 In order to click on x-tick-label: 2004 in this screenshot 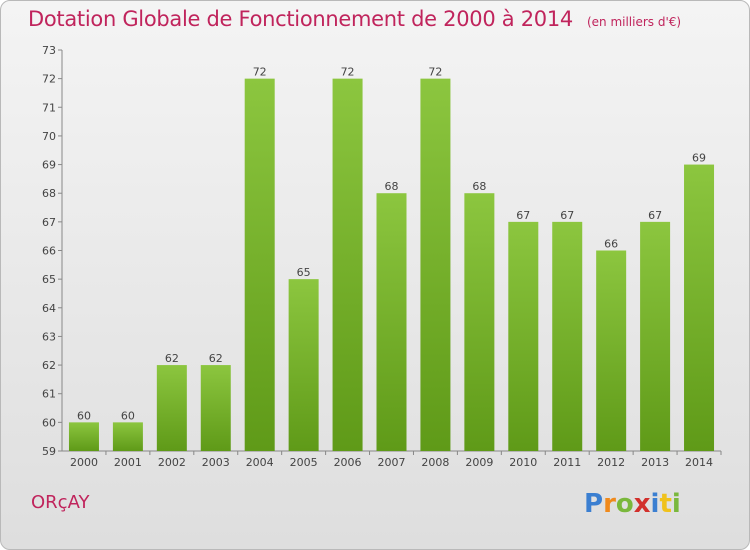, I will do `click(260, 462)`.